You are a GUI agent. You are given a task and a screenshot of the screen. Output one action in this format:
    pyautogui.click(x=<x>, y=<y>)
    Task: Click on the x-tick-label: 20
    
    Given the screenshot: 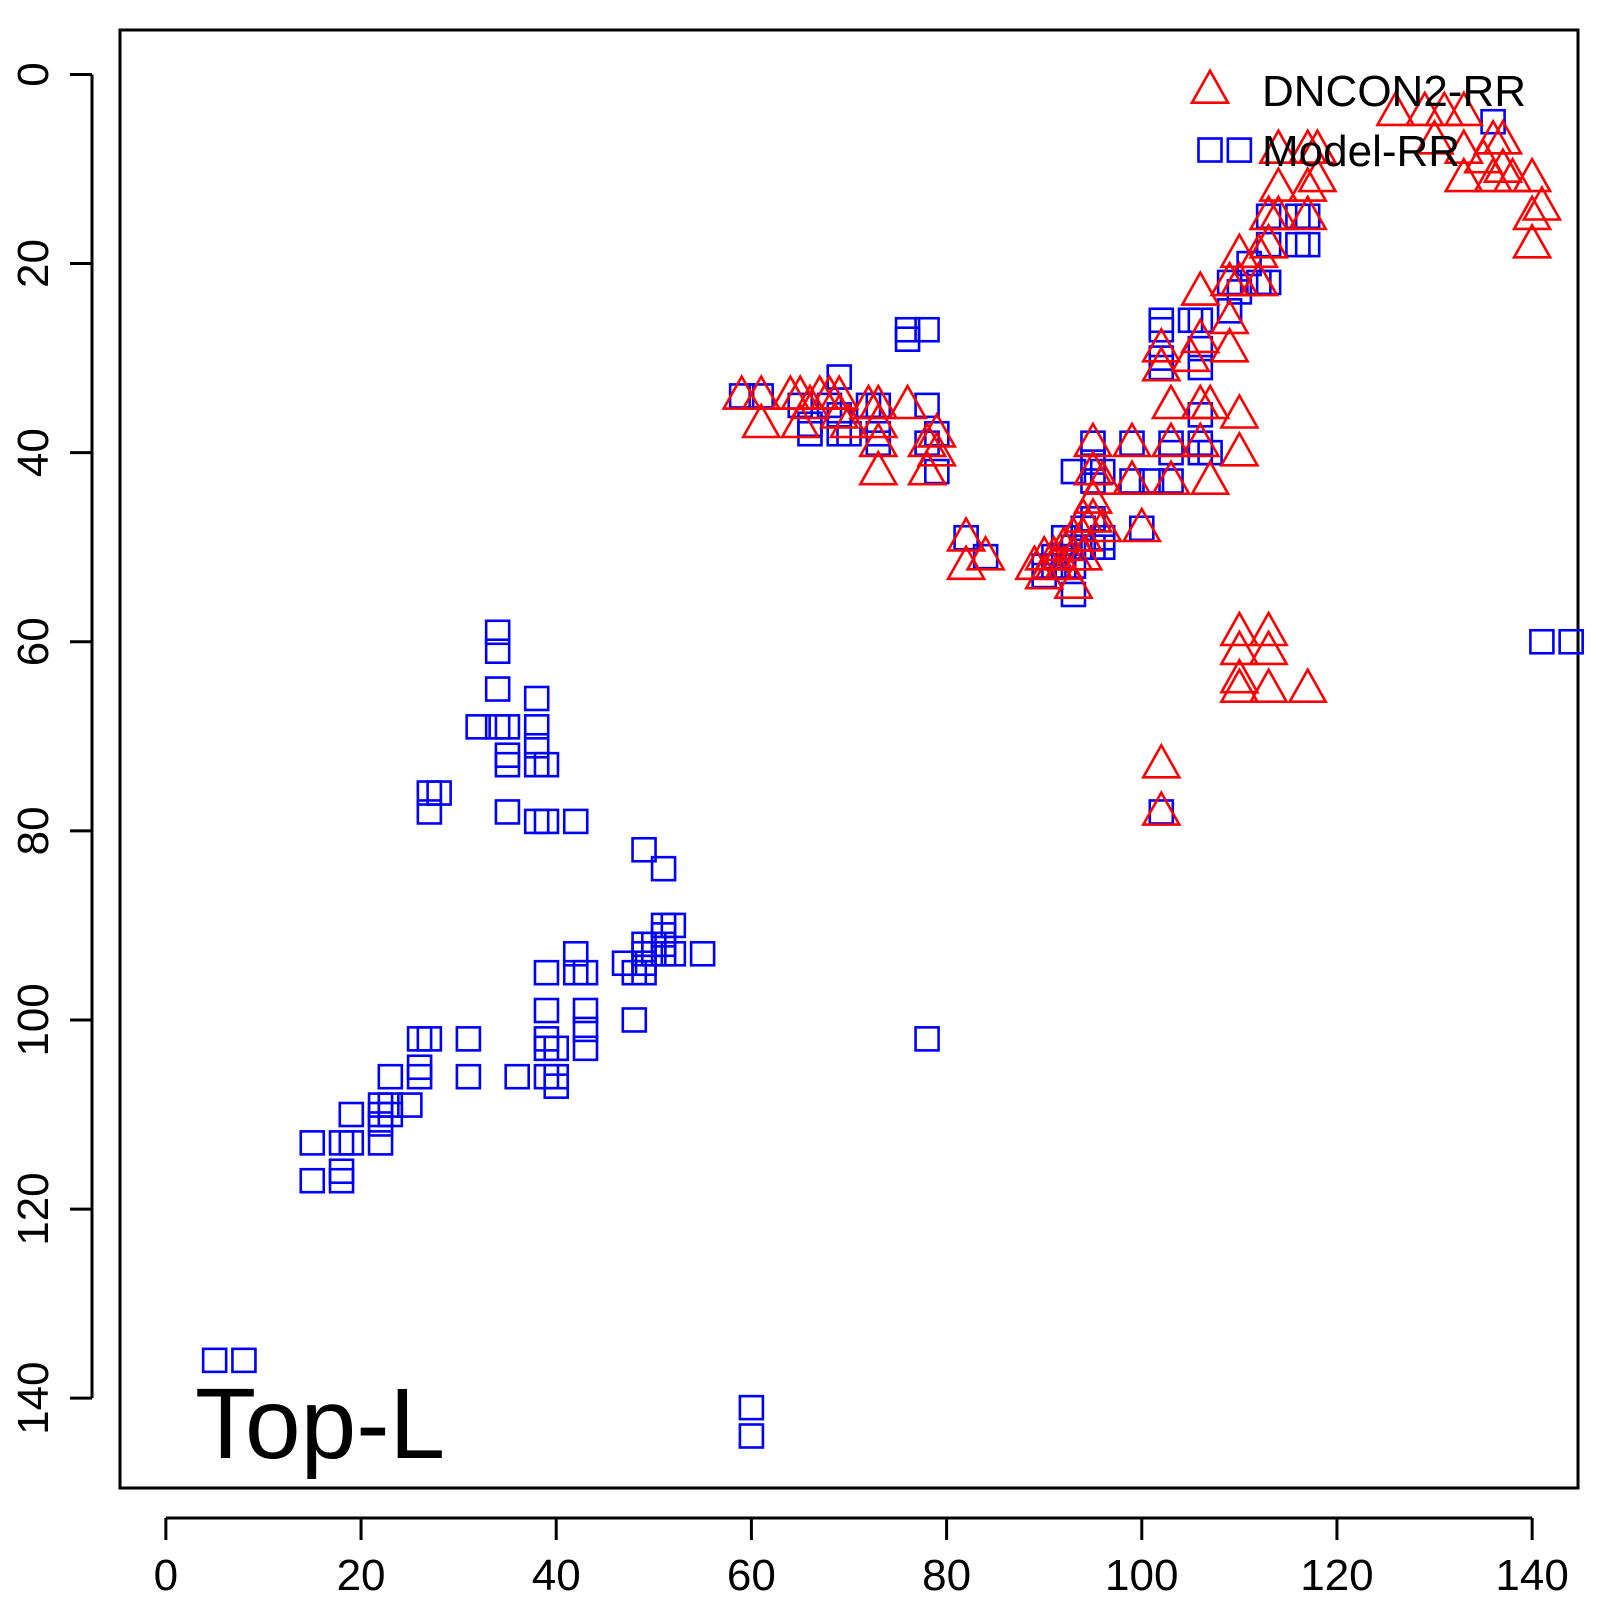 What is the action you would take?
    pyautogui.click(x=361, y=1575)
    